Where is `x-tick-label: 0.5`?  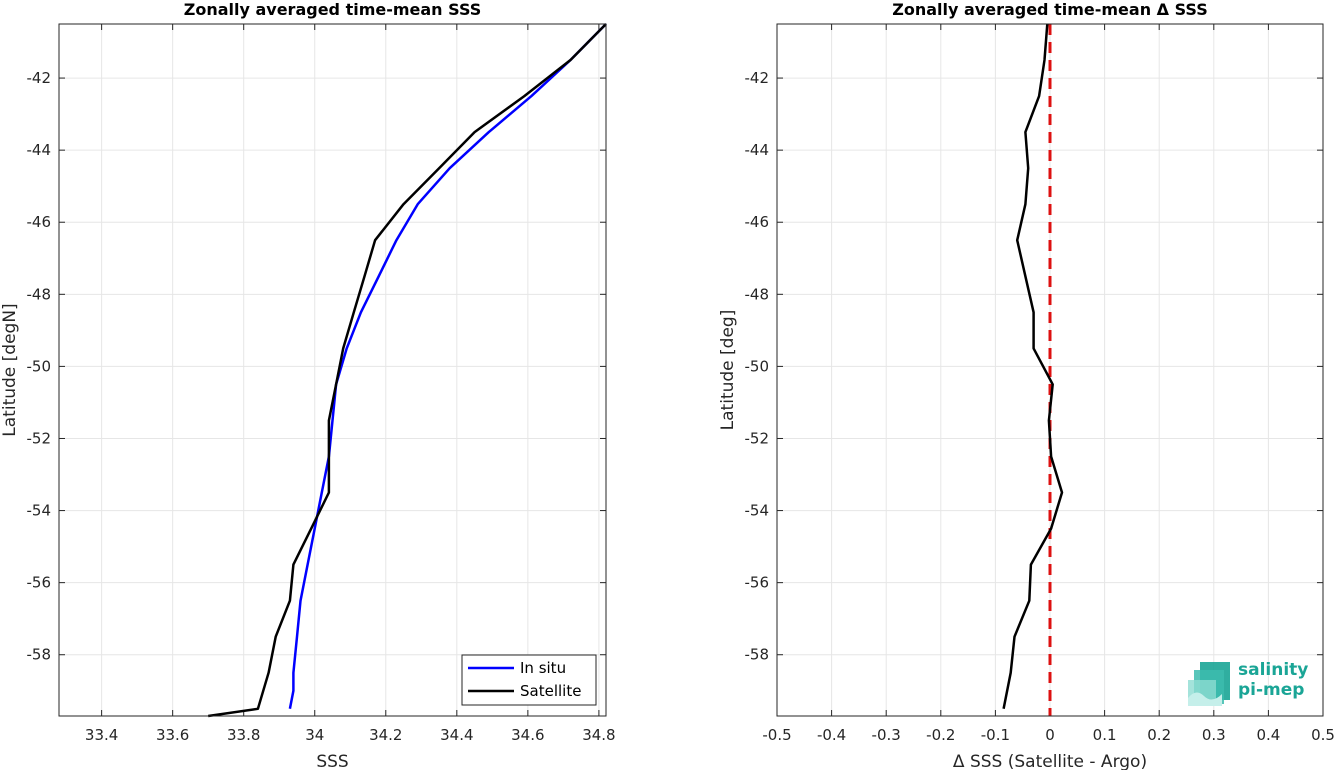
x-tick-label: 0.5 is located at coordinates (1323, 735).